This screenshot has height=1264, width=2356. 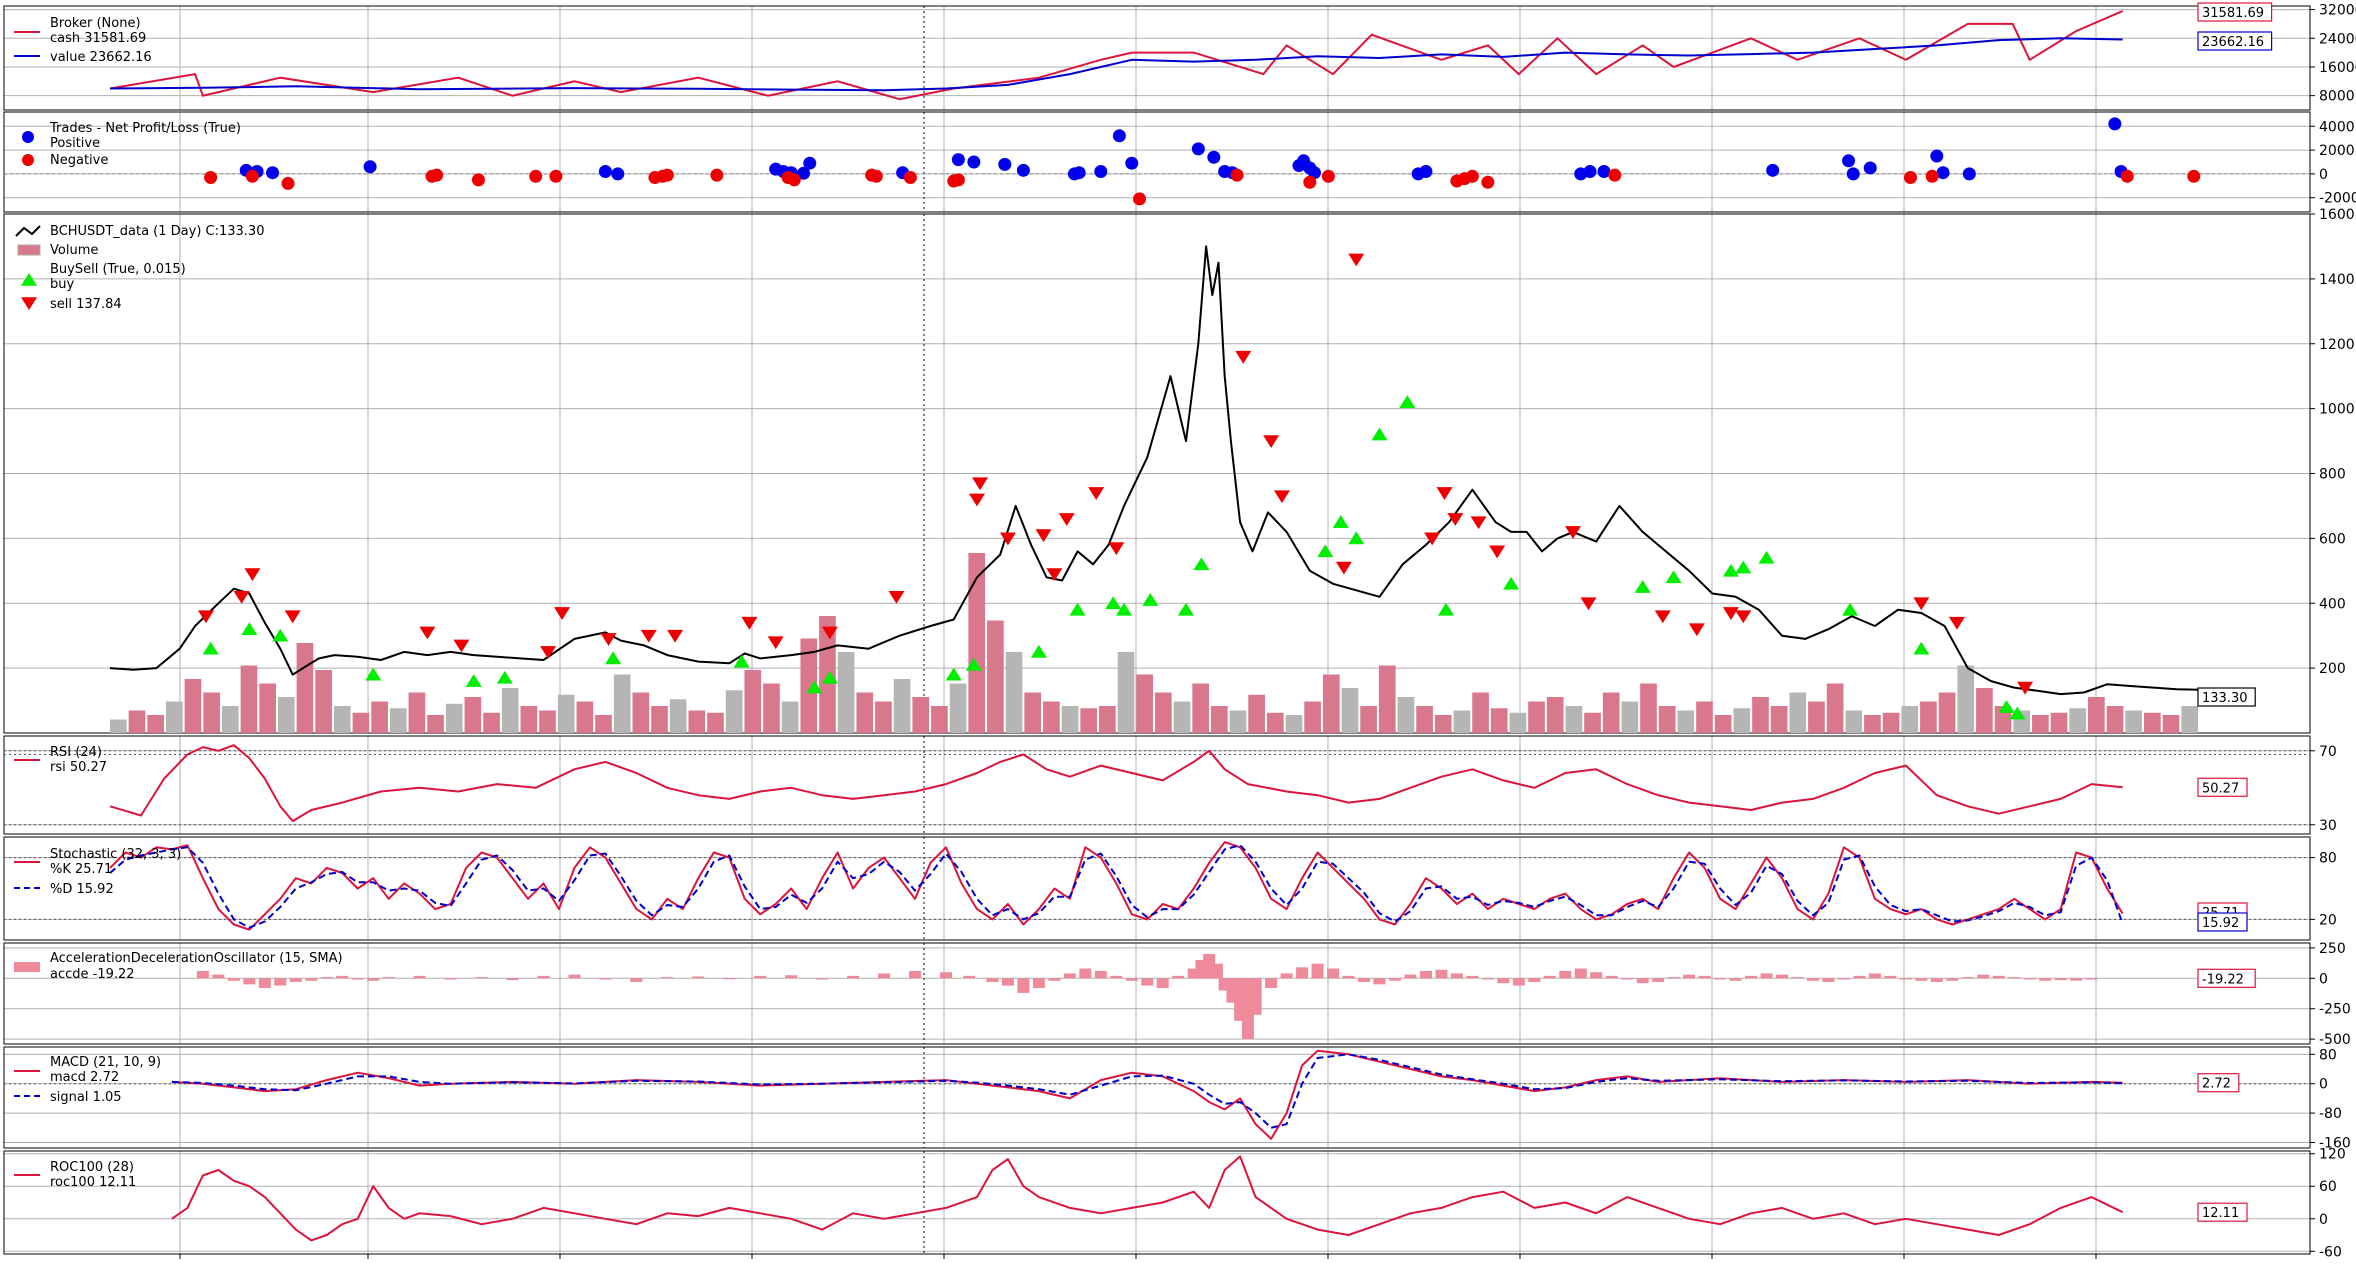 What do you see at coordinates (28, 137) in the screenshot?
I see `legend-positive-swatch` at bounding box center [28, 137].